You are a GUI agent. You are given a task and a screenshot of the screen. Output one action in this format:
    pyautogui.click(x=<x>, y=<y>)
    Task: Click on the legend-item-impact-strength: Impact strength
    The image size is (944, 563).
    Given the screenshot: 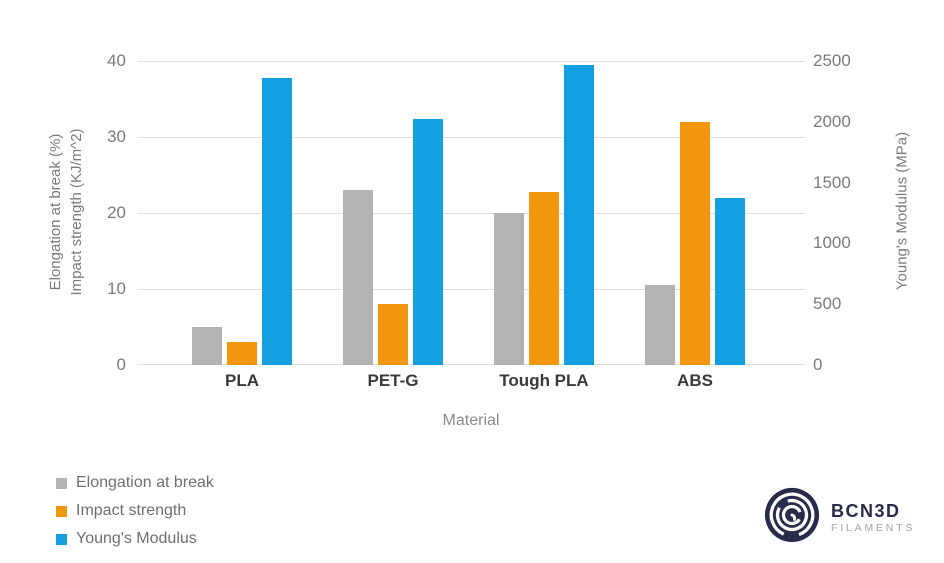 What is the action you would take?
    pyautogui.click(x=135, y=511)
    